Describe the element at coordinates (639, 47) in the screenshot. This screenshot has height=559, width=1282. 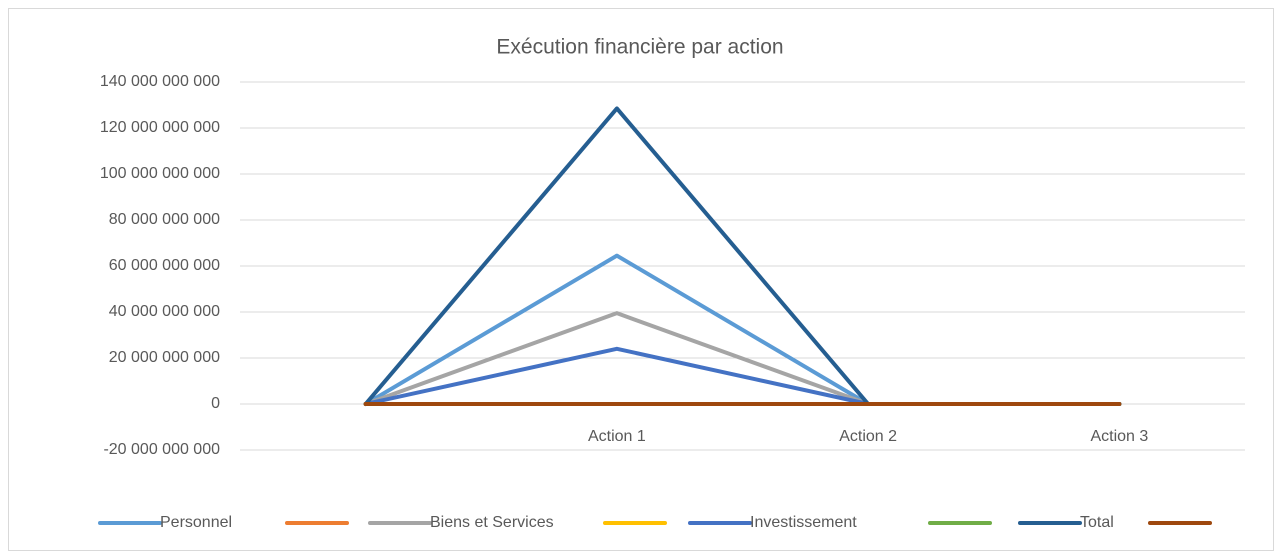
I see `chart-title: Exécution financière par action` at that location.